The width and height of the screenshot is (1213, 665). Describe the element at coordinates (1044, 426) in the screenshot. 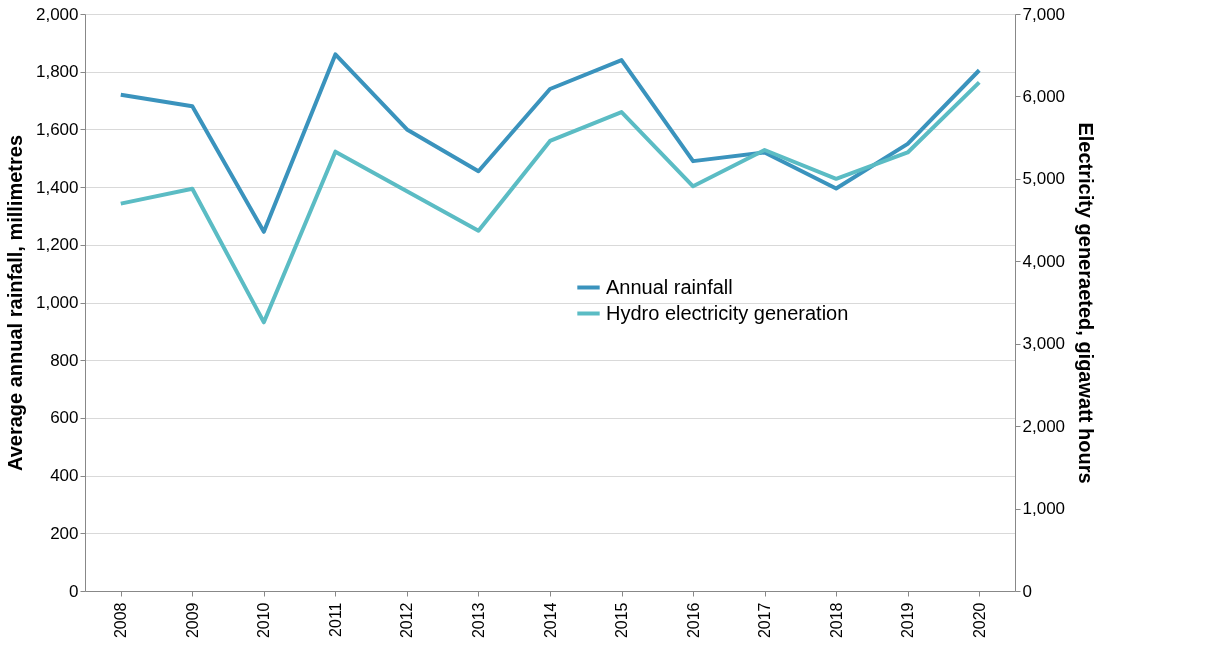

I see `y2-tick-label: 2,000` at that location.